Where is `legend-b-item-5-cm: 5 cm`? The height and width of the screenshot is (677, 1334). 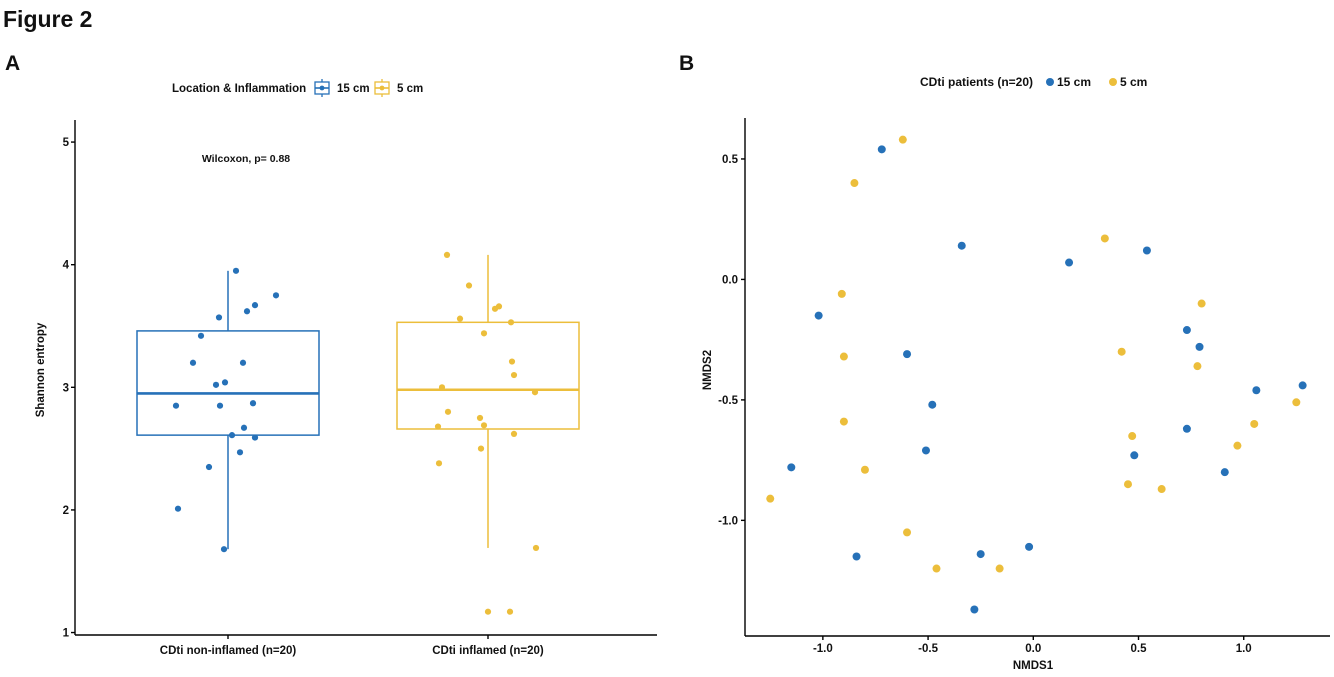 legend-b-item-5-cm: 5 cm is located at coordinates (1128, 82).